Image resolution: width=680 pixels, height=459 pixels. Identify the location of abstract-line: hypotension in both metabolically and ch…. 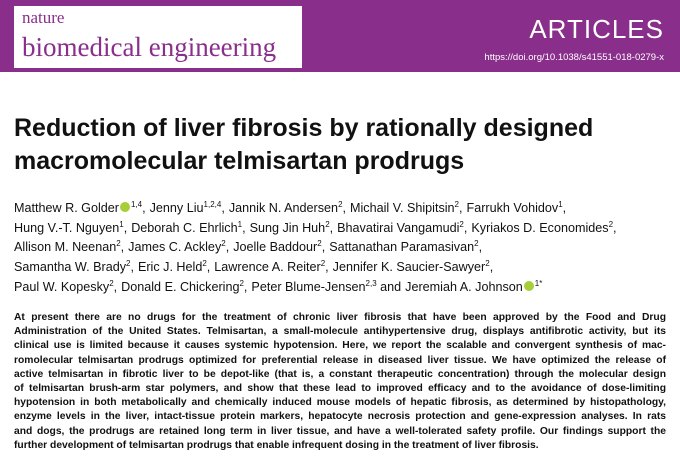
(340, 403).